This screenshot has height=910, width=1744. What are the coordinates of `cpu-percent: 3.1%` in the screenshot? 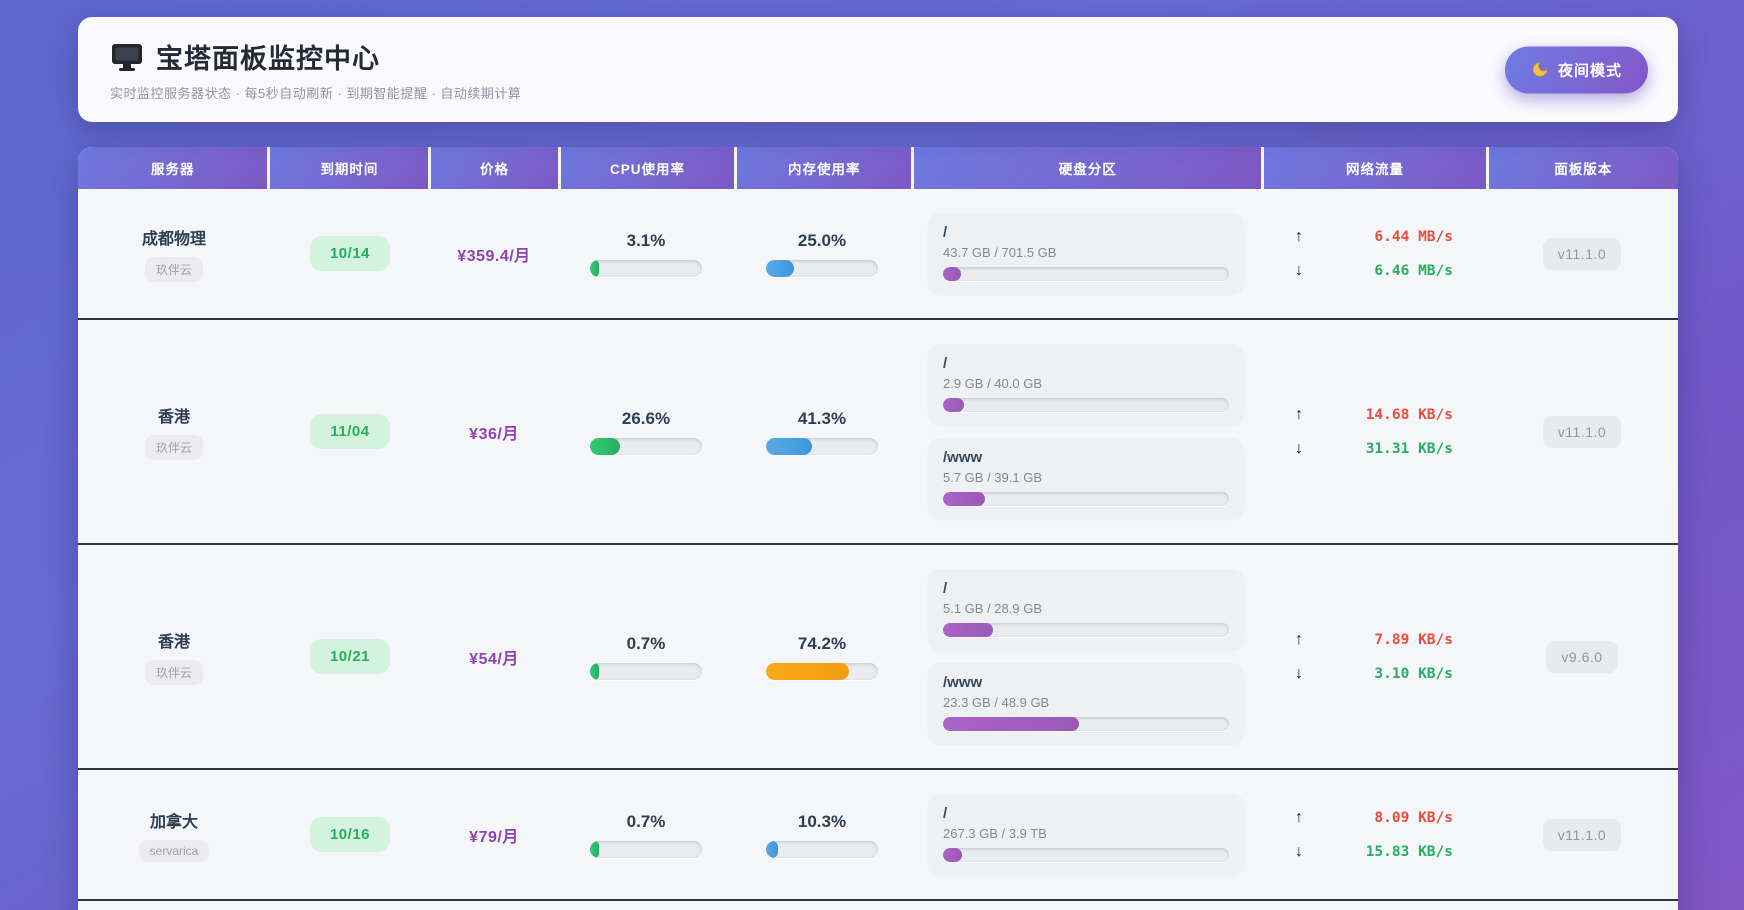 It's located at (646, 240).